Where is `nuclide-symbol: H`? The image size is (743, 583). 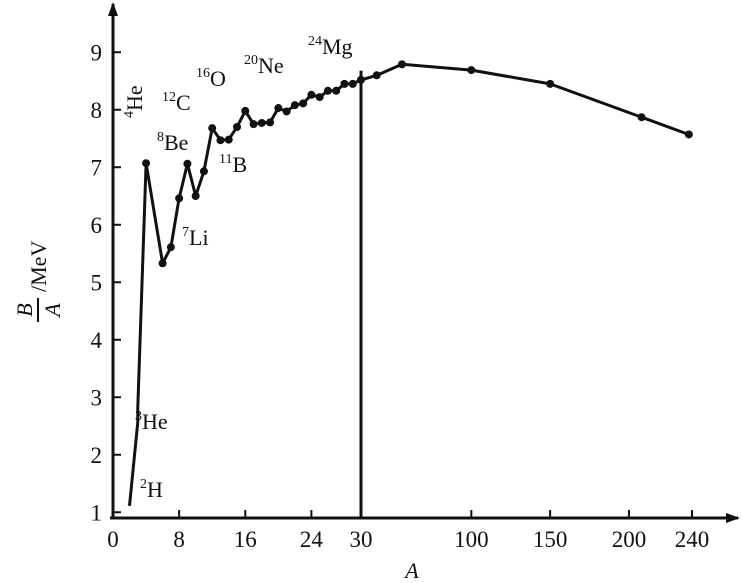
nuclide-symbol: H is located at coordinates (155, 489).